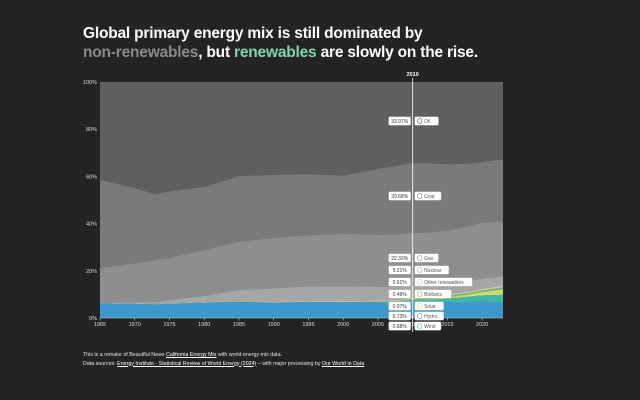 The image size is (640, 400). I want to click on link-our-world-in-data: Our World in Data, so click(343, 363).